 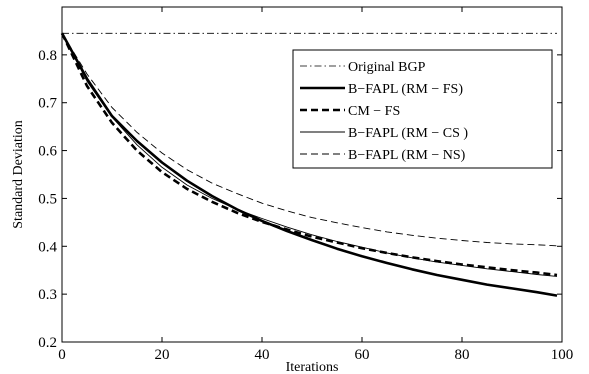 I want to click on y-tick-label: 0.5, so click(x=47, y=199).